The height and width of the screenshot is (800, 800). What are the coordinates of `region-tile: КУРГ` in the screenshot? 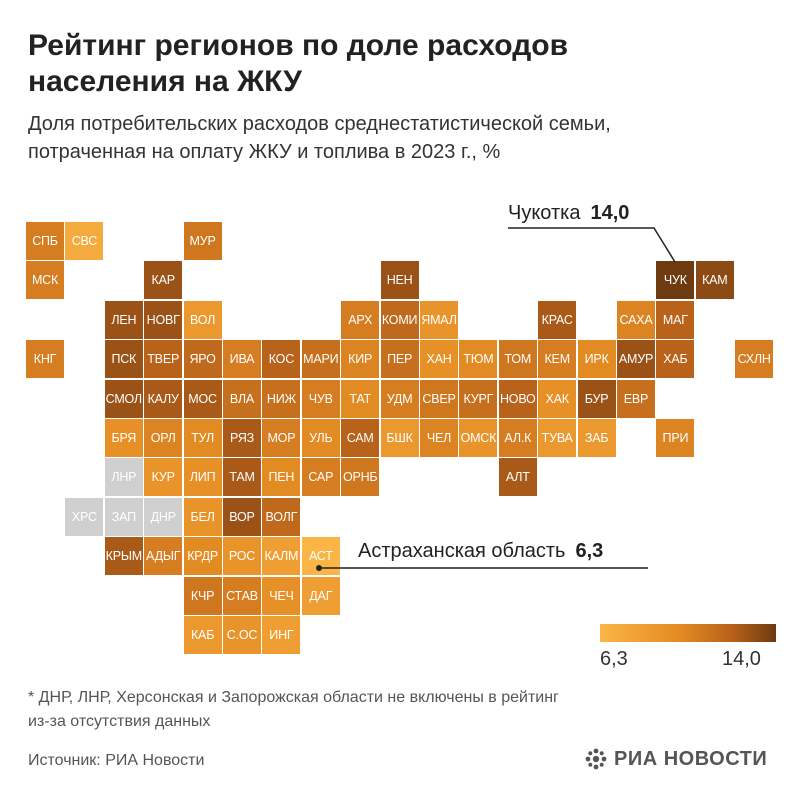 It's located at (478, 398).